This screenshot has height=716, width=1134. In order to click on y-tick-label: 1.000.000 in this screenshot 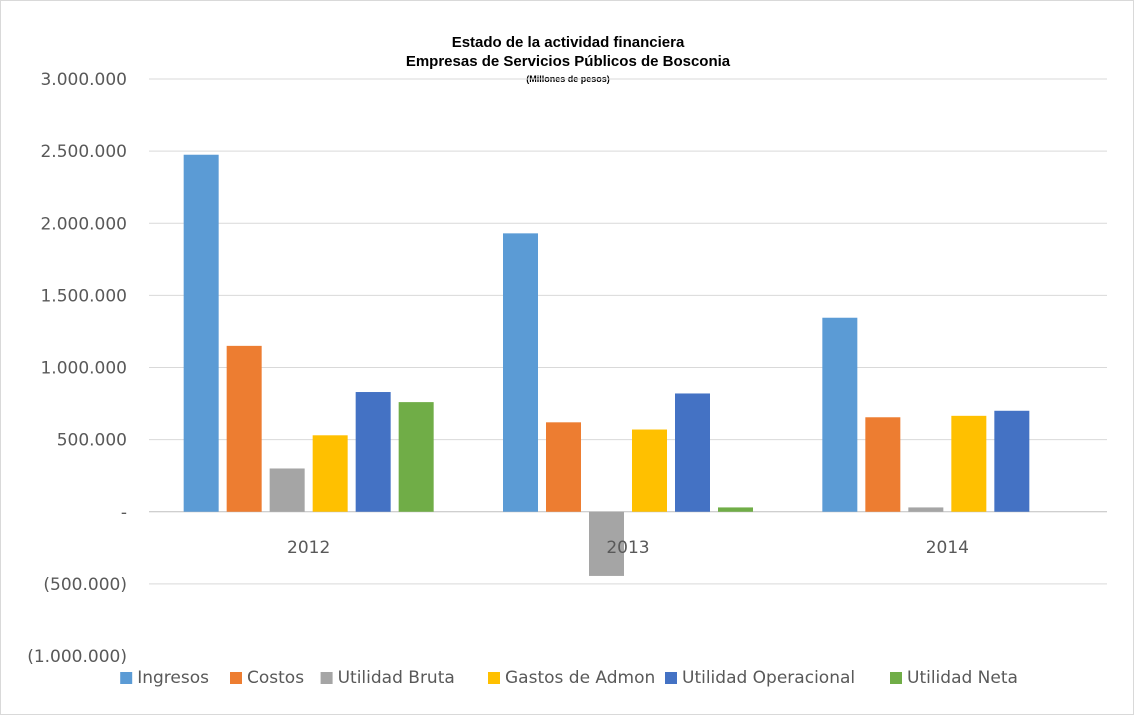, I will do `click(83, 369)`.